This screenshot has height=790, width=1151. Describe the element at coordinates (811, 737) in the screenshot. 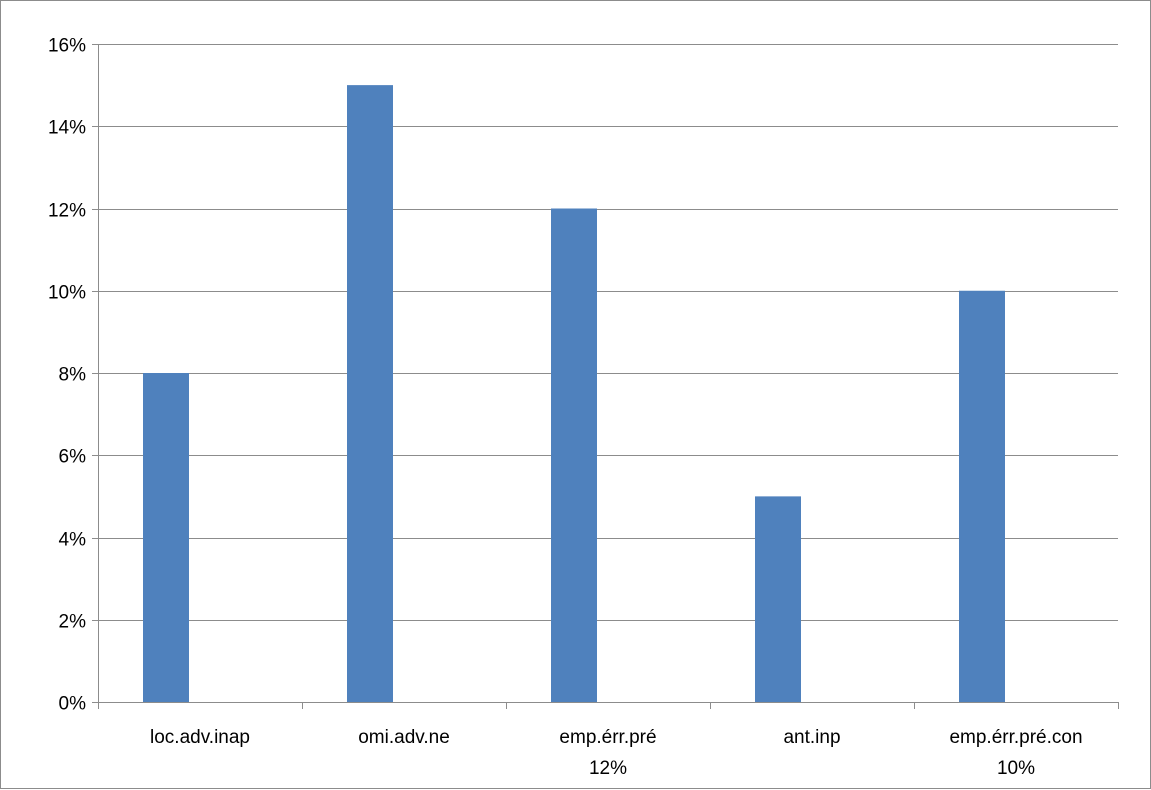

I see `x-tick-label: ant.inp` at that location.